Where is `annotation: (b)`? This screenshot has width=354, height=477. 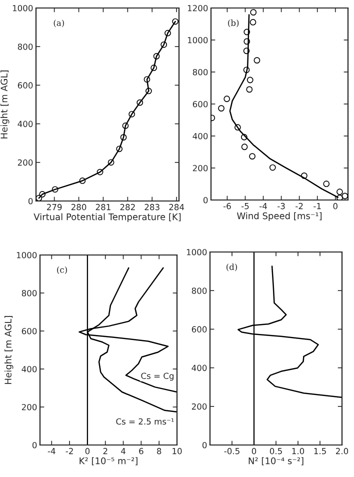 annotation: (b) is located at coordinates (233, 24).